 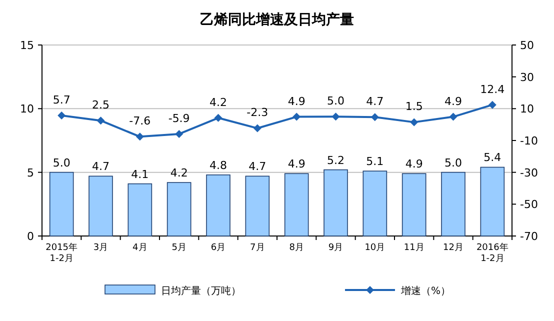 What do you see at coordinates (27, 109) in the screenshot?
I see `y-tick-label: 10` at bounding box center [27, 109].